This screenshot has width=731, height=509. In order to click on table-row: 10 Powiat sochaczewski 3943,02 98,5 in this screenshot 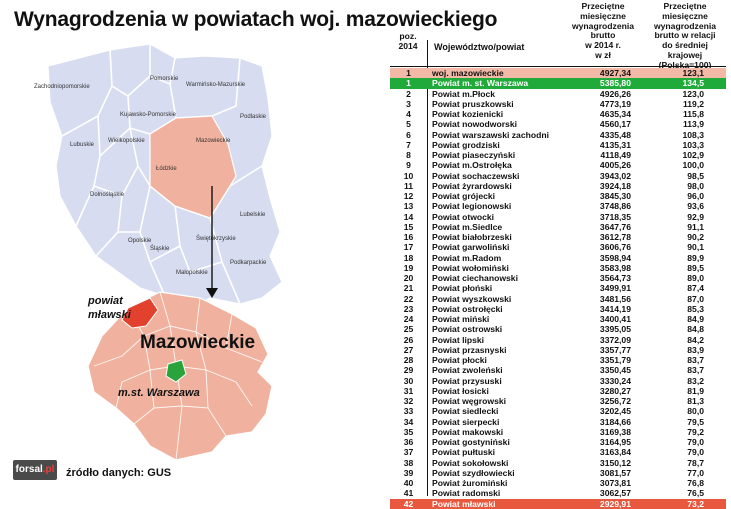, I will do `click(558, 176)`.